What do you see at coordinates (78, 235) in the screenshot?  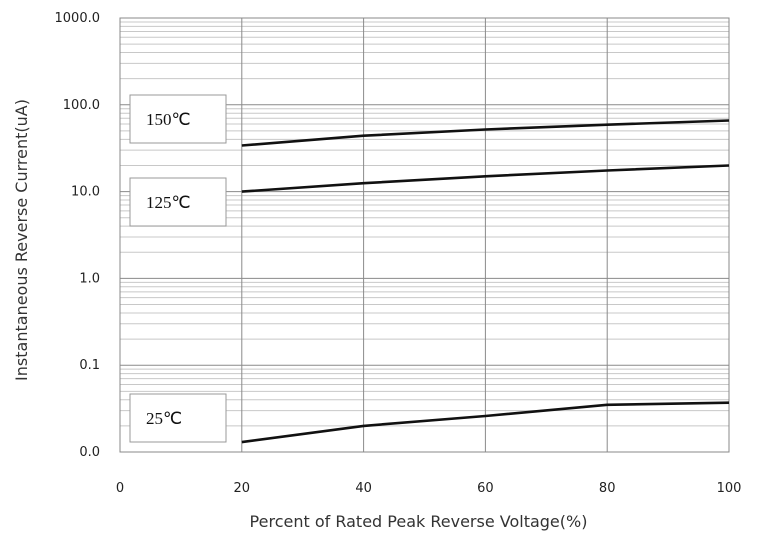 I see `y-tick-labels: 0.0 0.1 1.0 10.0 100.0 1000.0` at bounding box center [78, 235].